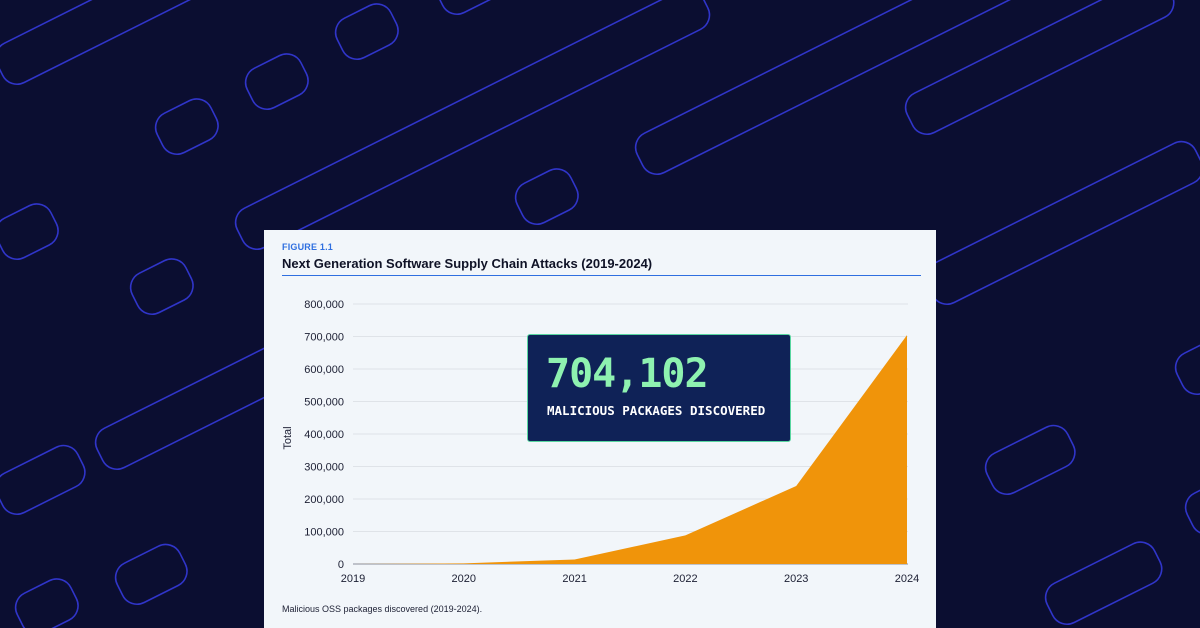 Image resolution: width=1200 pixels, height=628 pixels. What do you see at coordinates (464, 579) in the screenshot?
I see `x-tick-label: 2020` at bounding box center [464, 579].